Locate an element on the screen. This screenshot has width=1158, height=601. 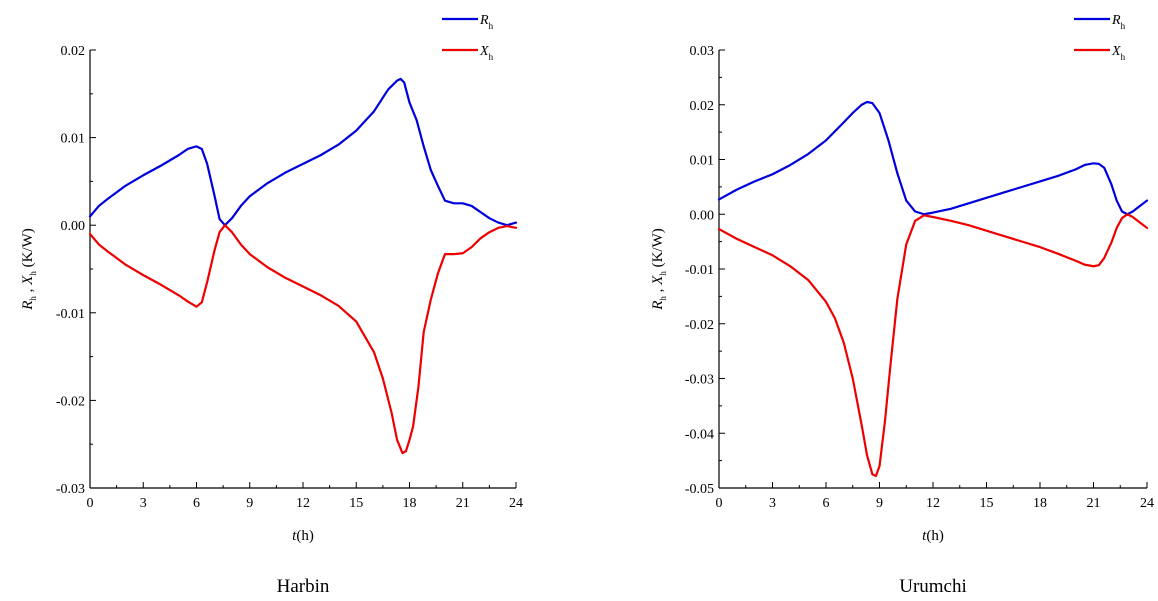
chart-caption: Harbin is located at coordinates (303, 586).